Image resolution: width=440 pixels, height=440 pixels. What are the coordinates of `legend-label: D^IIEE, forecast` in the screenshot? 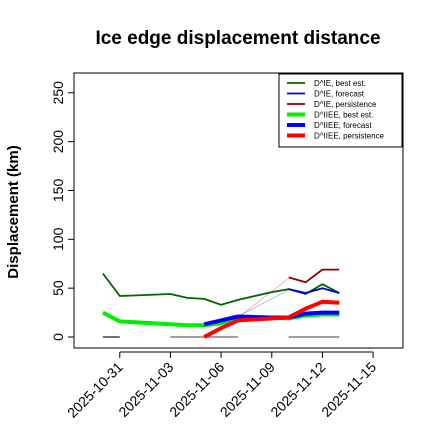 It's located at (343, 125).